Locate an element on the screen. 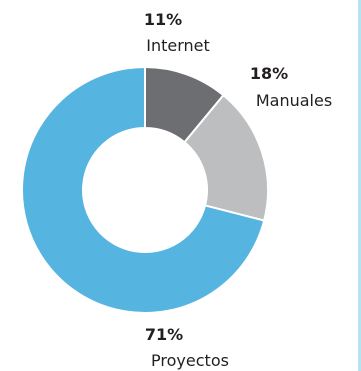  slice-label-manuales: 18% Manuales is located at coordinates (291, 87).